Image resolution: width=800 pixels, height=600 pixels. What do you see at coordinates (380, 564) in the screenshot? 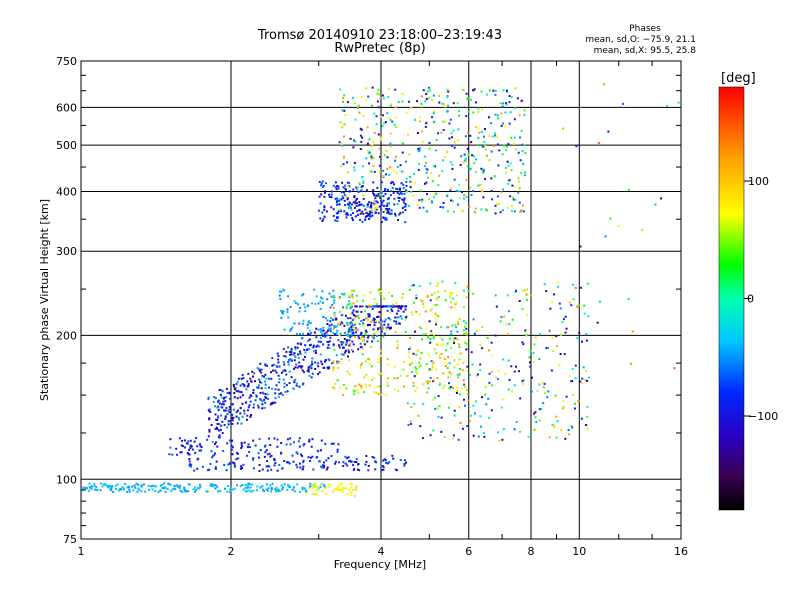
I see `x-axis-label: Frequency [MHz]` at bounding box center [380, 564].